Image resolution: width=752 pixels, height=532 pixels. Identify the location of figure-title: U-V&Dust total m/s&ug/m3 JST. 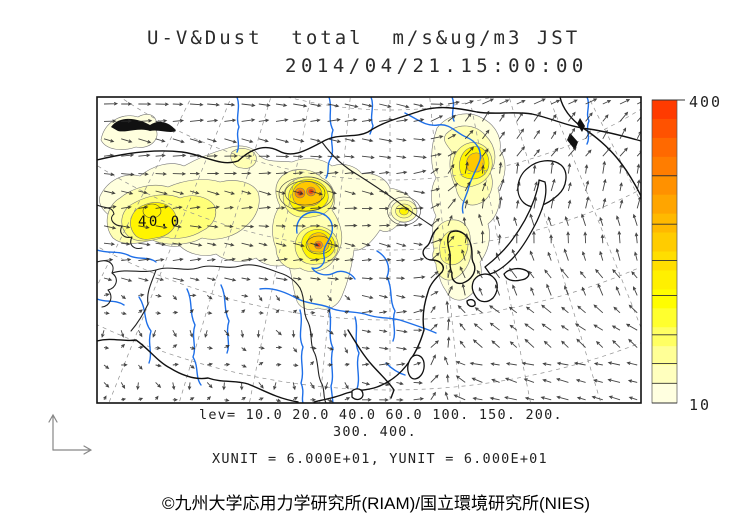
(364, 38).